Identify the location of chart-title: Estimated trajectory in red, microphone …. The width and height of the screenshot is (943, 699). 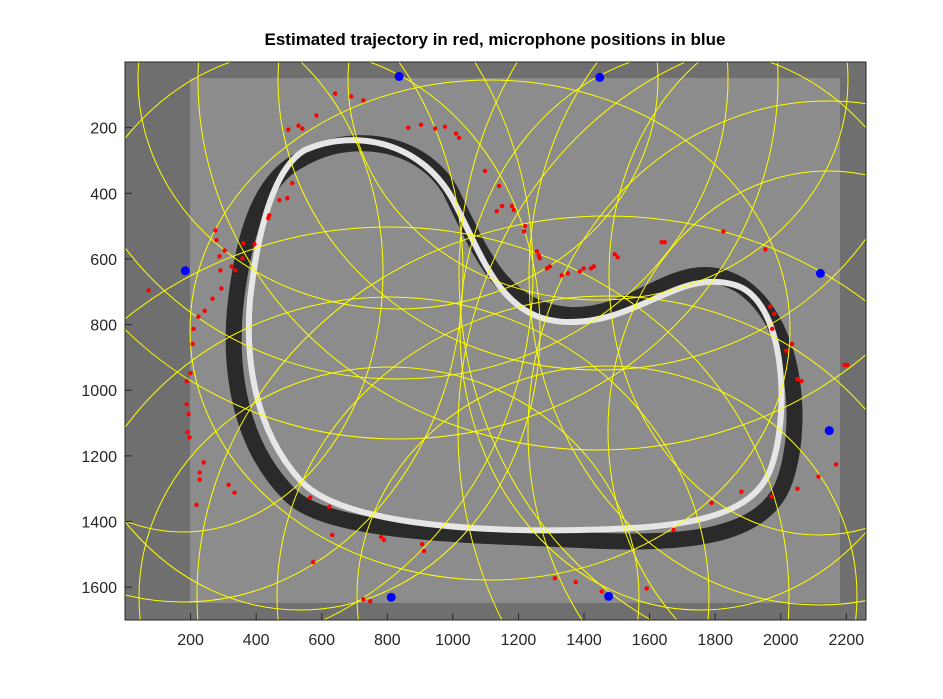
(495, 39).